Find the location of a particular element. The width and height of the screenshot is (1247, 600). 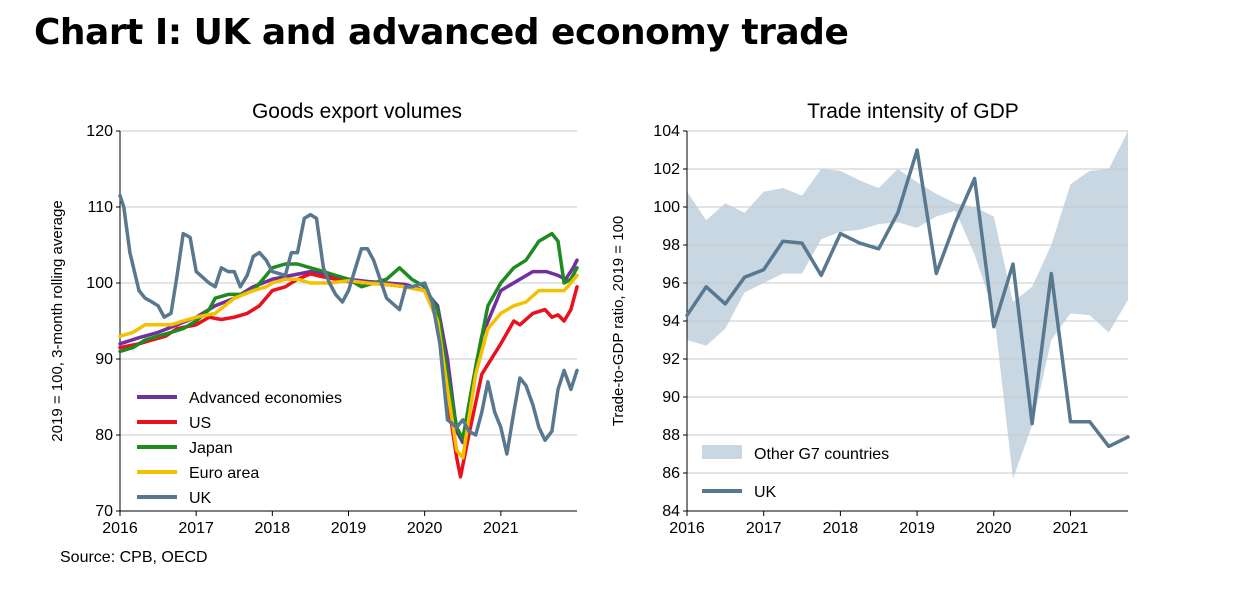

goods-series-advanced-economies is located at coordinates (348, 351).